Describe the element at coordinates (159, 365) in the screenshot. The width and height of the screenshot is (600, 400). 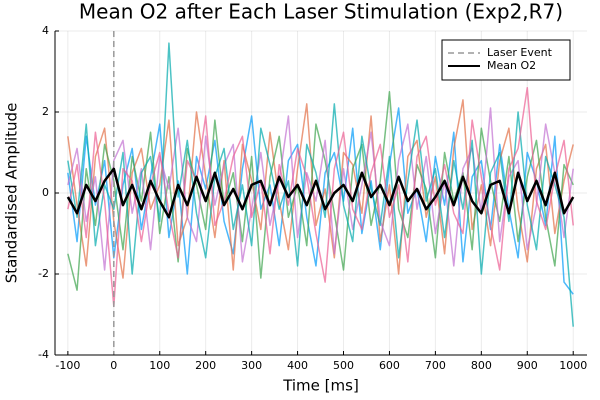
I see `x-tick-label: 100` at that location.